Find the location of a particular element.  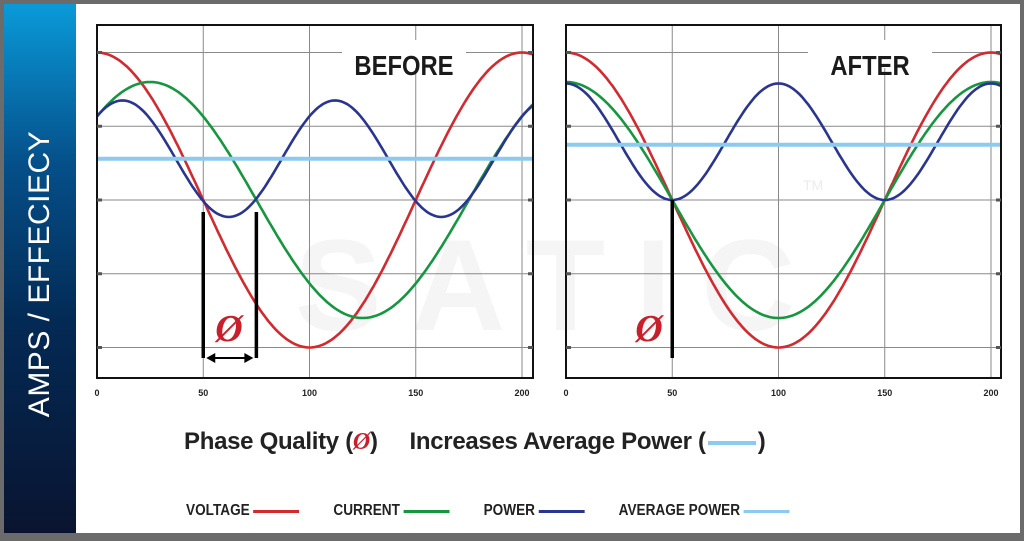

average-power-swatch is located at coordinates (731, 442).